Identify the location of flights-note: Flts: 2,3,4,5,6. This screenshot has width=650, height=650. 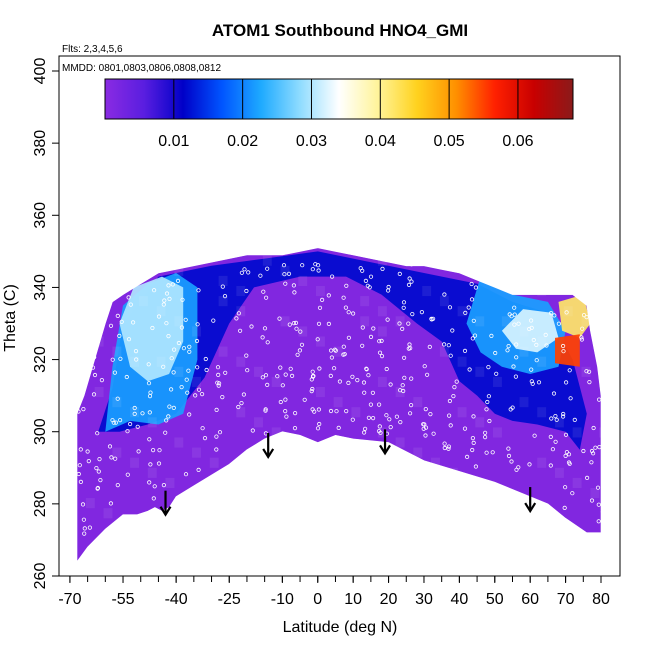
(92, 49).